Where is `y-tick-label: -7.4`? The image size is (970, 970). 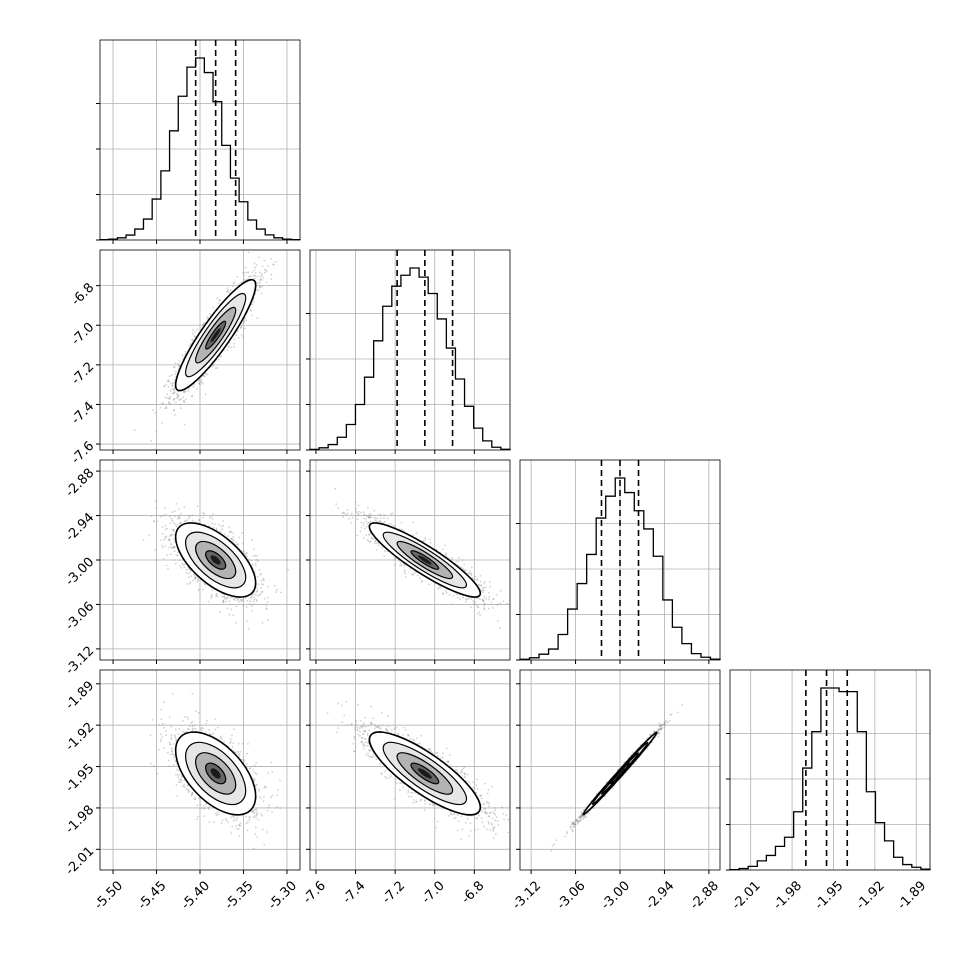
y-tick-label: -7.4 is located at coordinates (83, 413).